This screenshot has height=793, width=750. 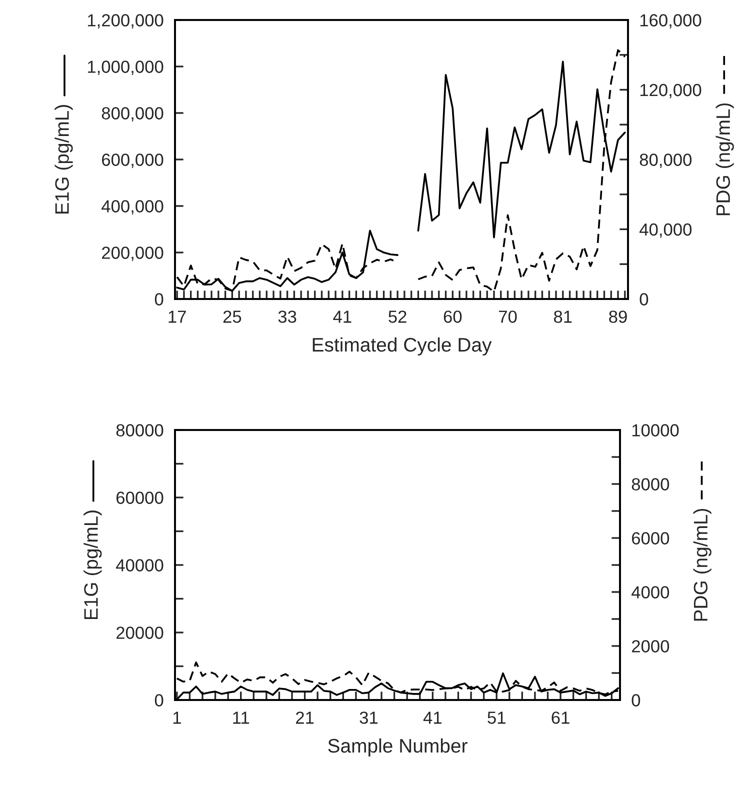 I want to click on x-tick-label: 52, so click(x=397, y=316).